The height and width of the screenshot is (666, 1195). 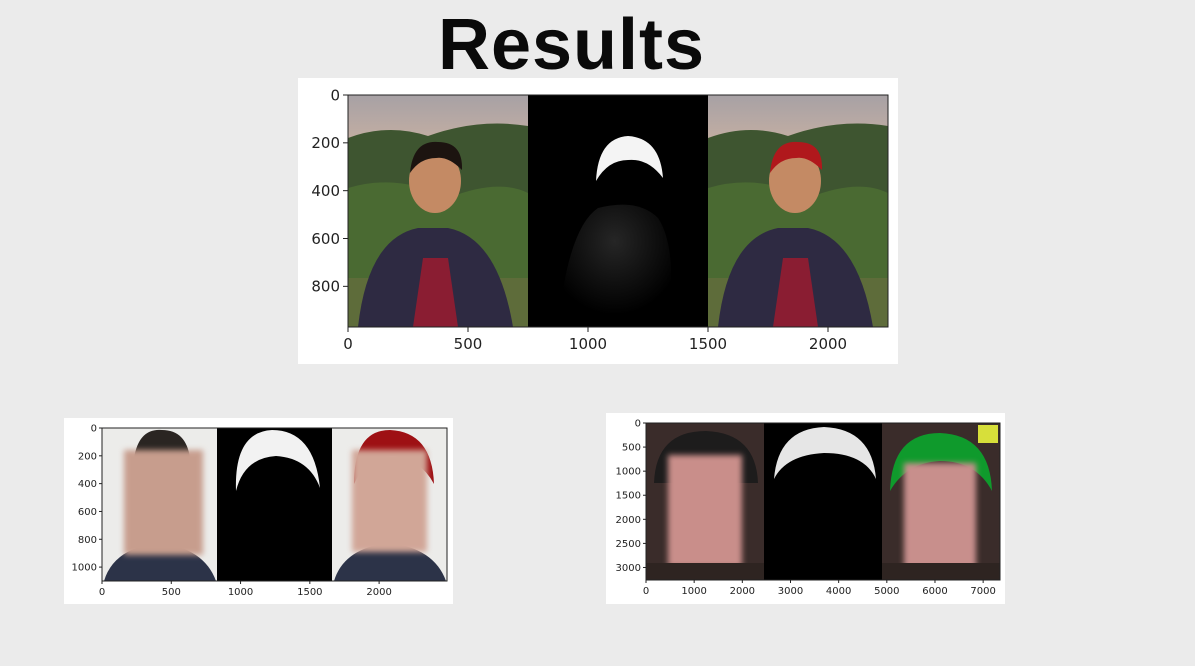 I want to click on panel-recolored-red, so click(x=798, y=211).